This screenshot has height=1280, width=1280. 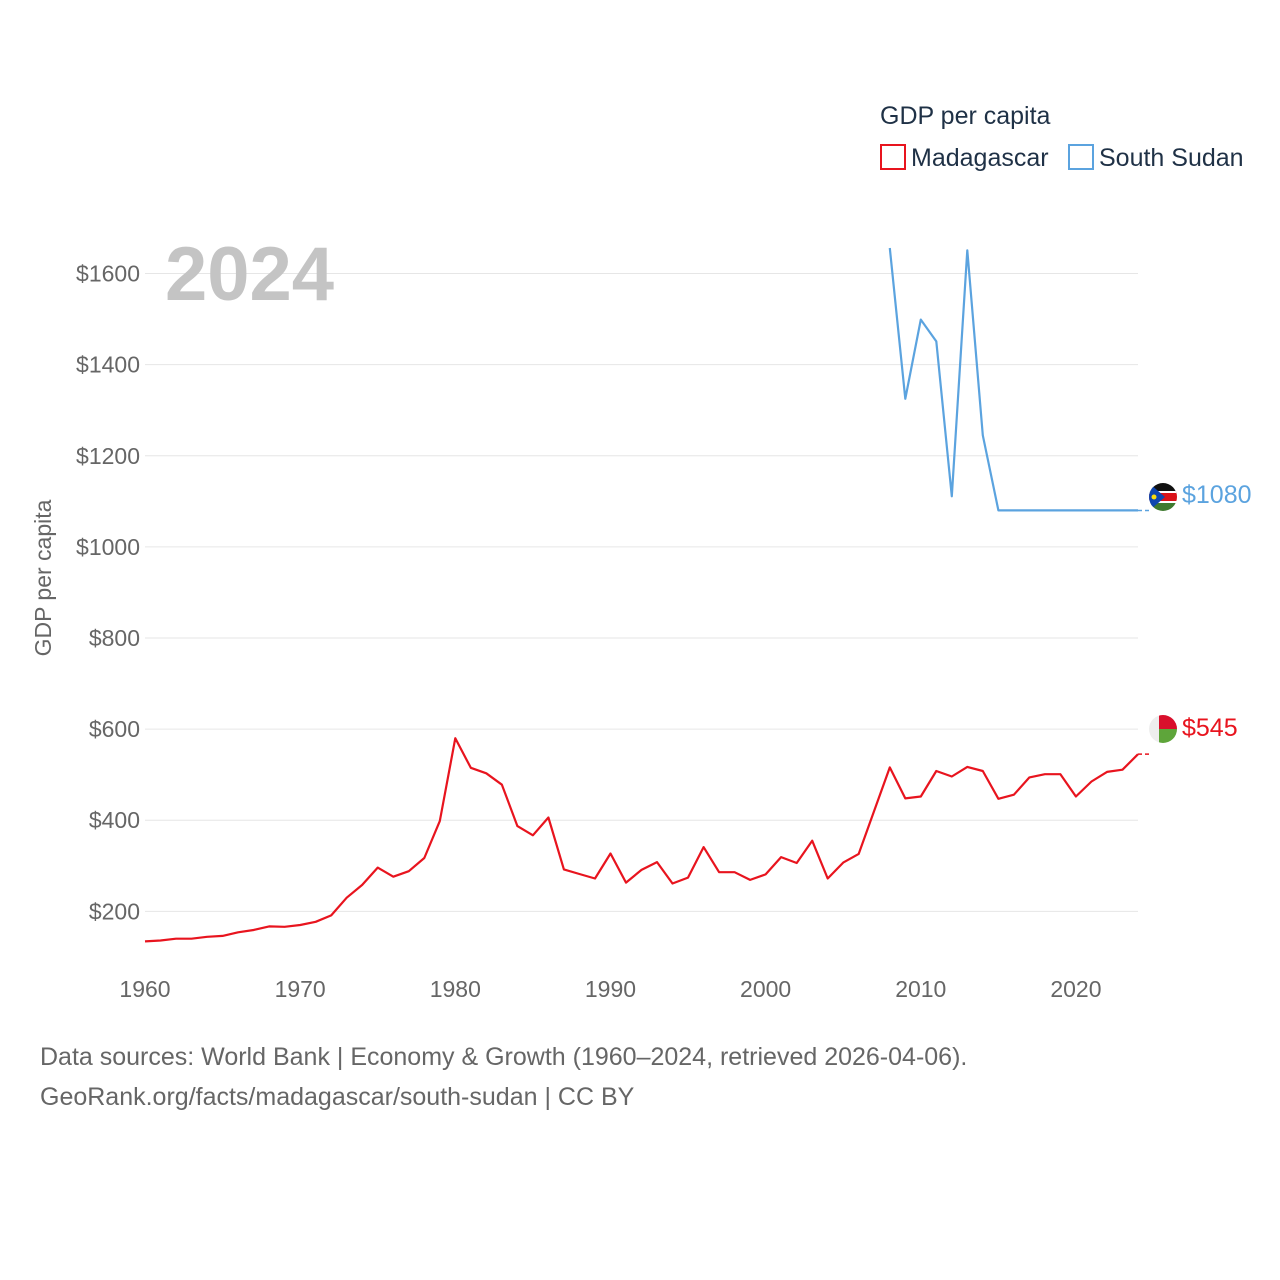 I want to click on y-axis-title: GDP per capita, so click(x=43, y=577).